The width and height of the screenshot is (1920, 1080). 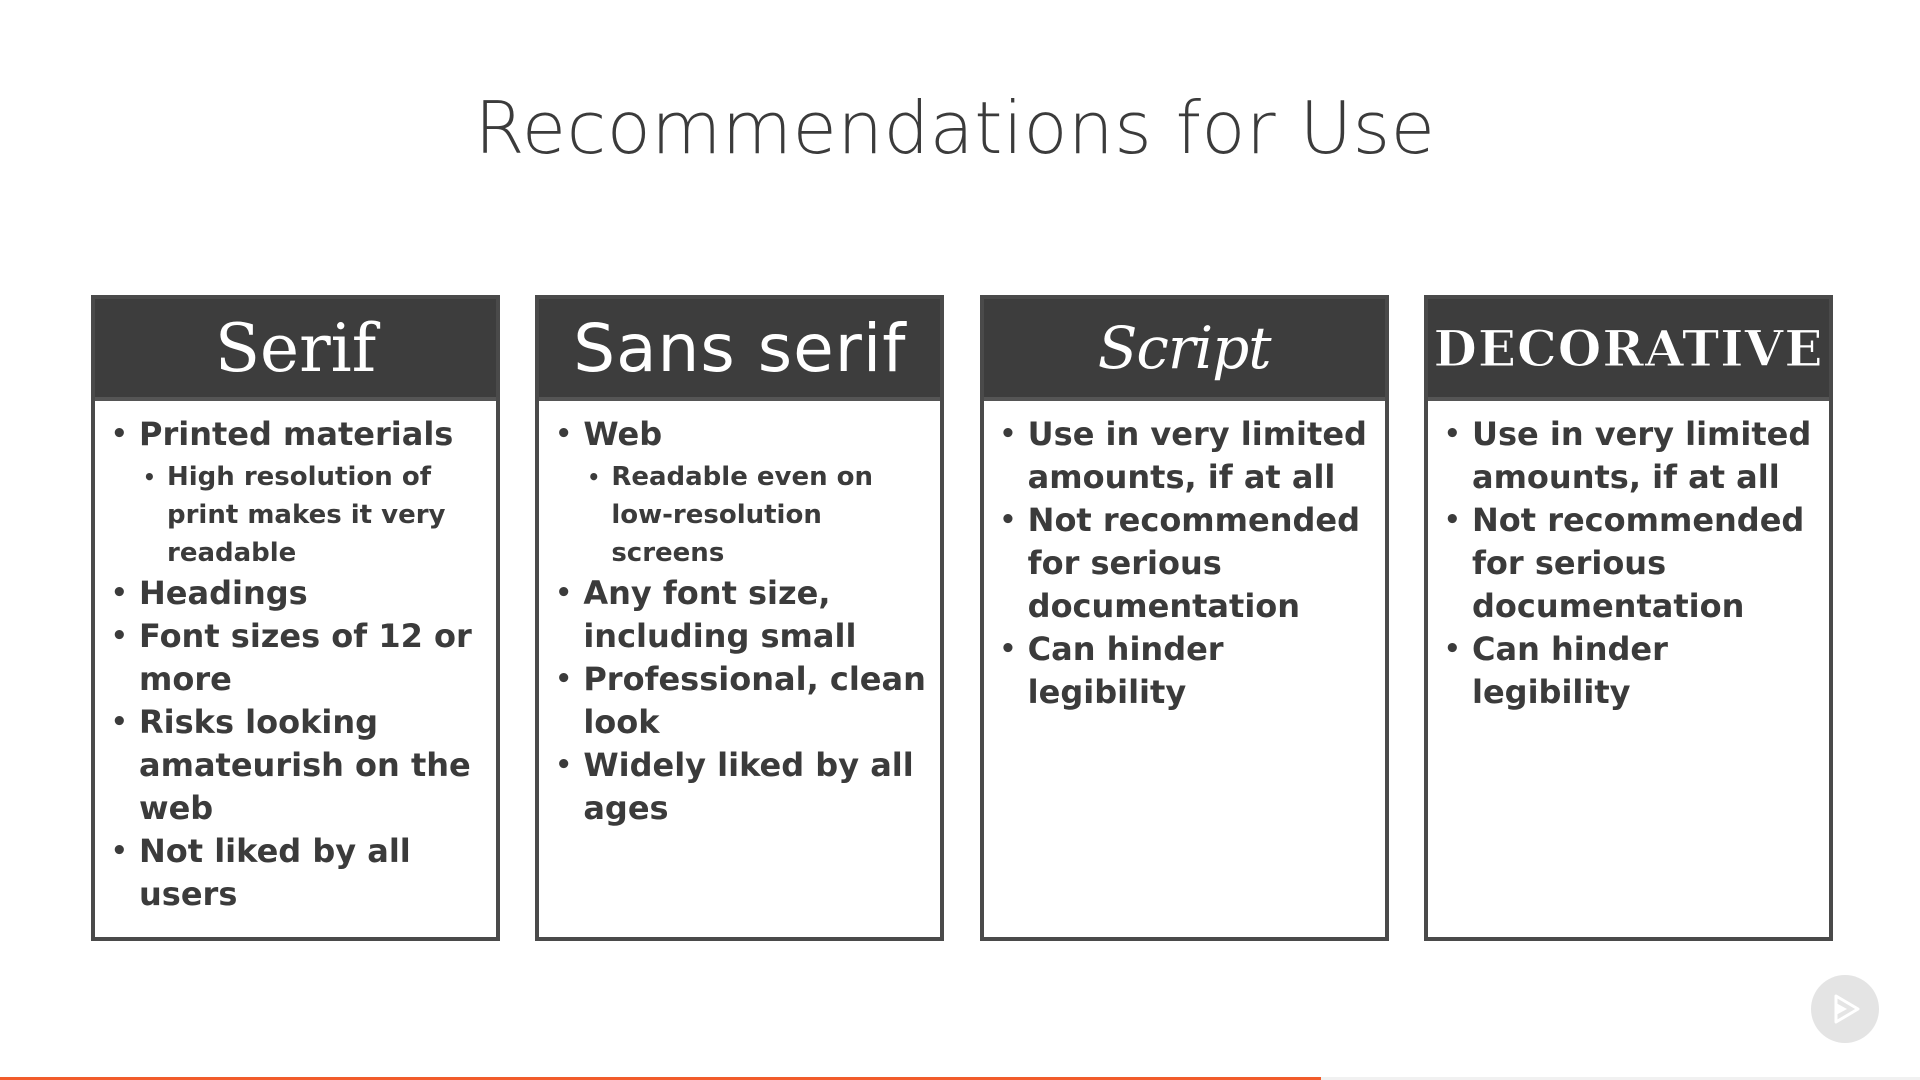 I want to click on play-icon, so click(x=1847, y=1009).